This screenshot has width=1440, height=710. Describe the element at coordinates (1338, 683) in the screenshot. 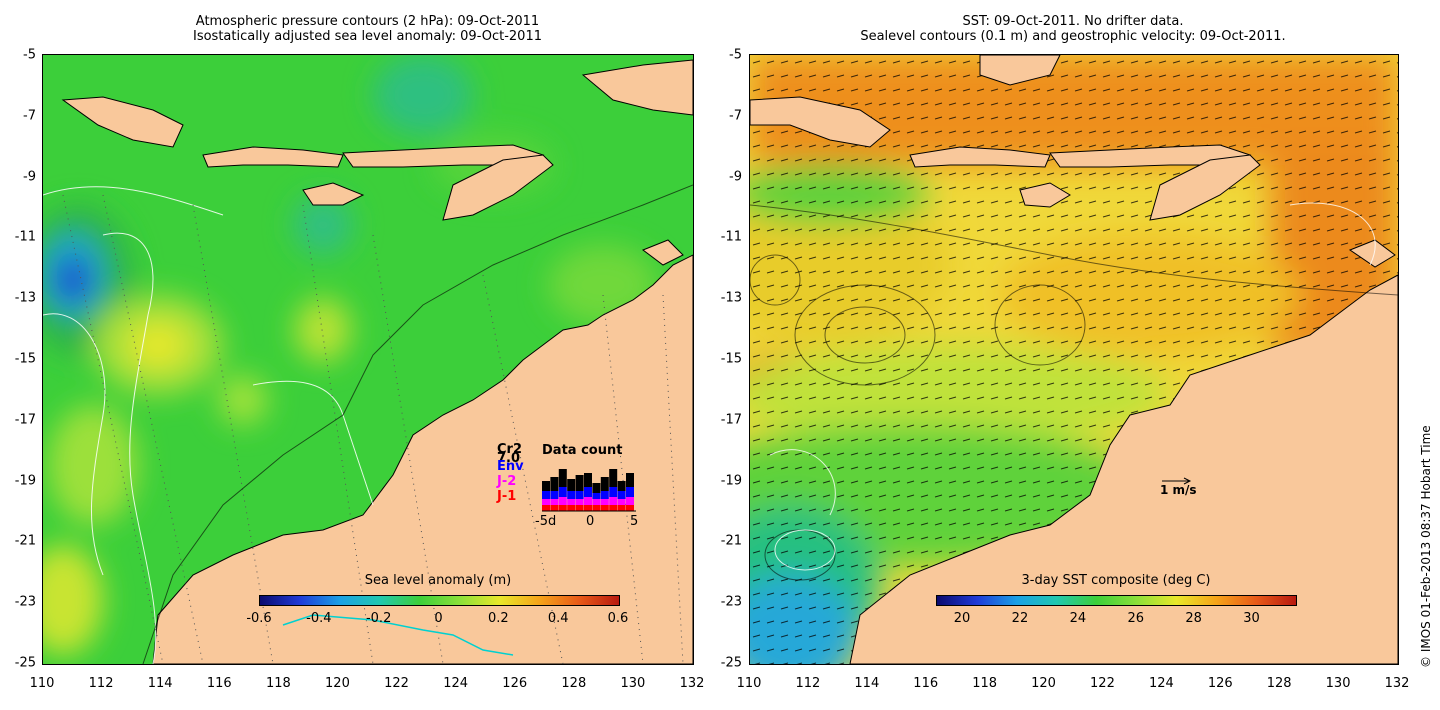

I see `right-x-tick-10: 130` at that location.